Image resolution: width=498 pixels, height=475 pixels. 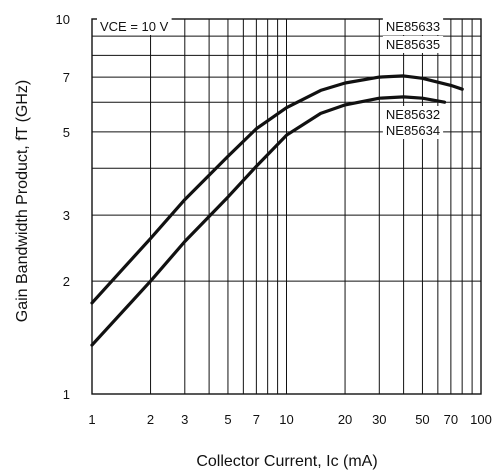 I want to click on series-1-label-b: NE85635, so click(x=413, y=44).